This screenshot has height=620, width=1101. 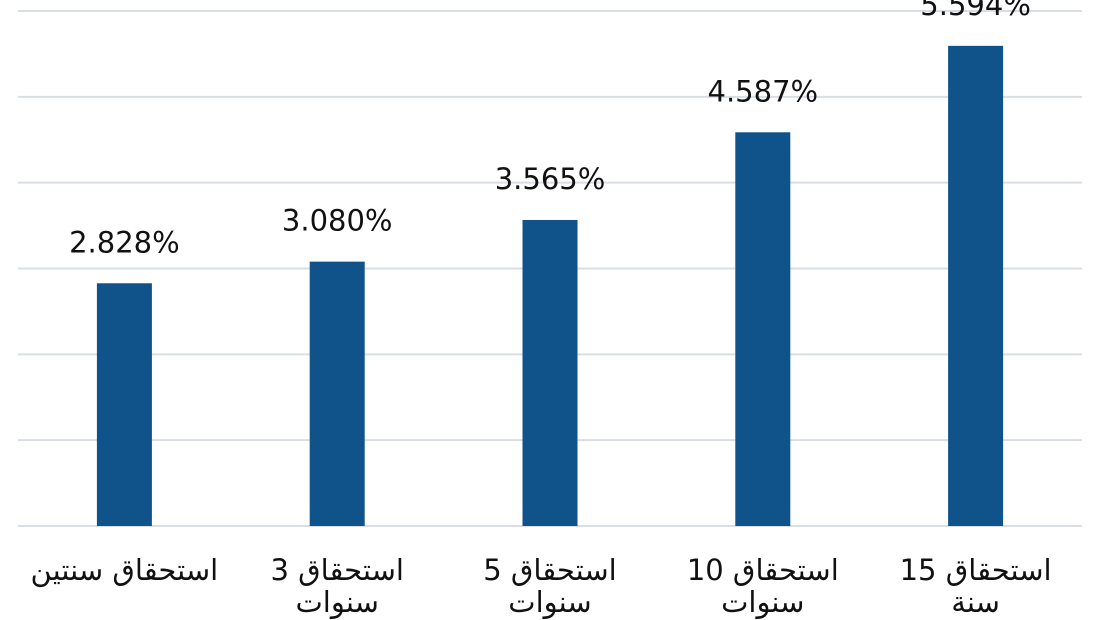 I want to click on bar-value-label: 3.565%, so click(x=550, y=179).